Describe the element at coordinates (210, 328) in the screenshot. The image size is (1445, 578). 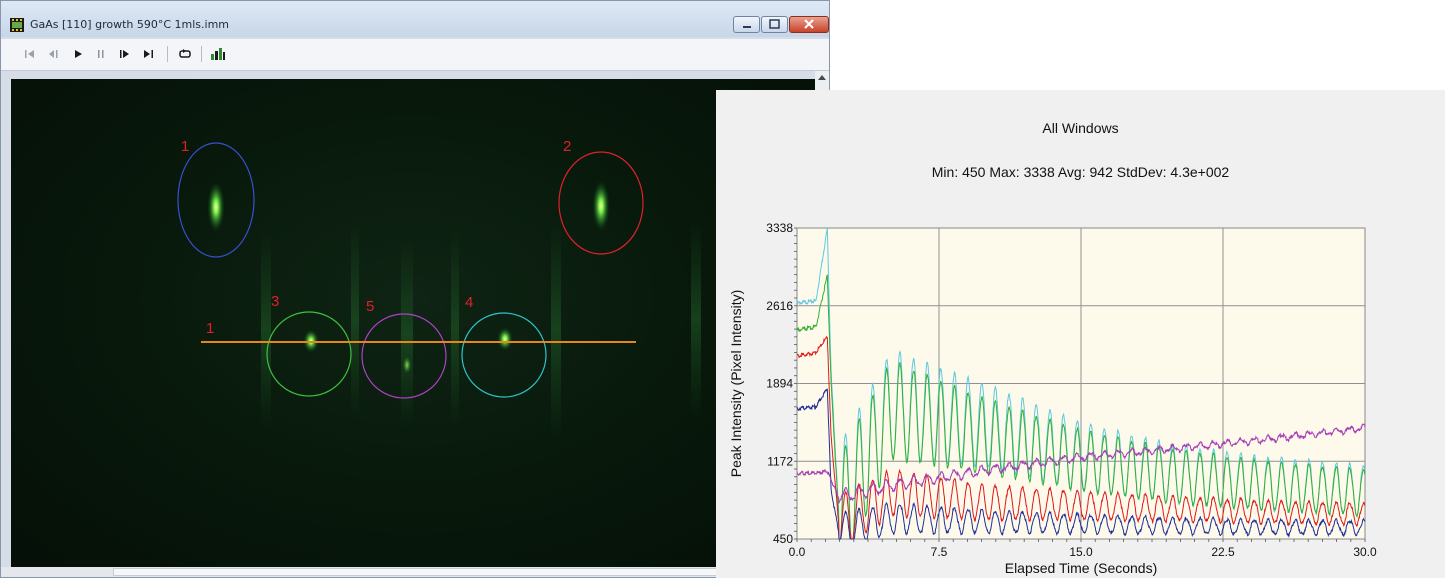
I see `profile-line-label: 1` at that location.